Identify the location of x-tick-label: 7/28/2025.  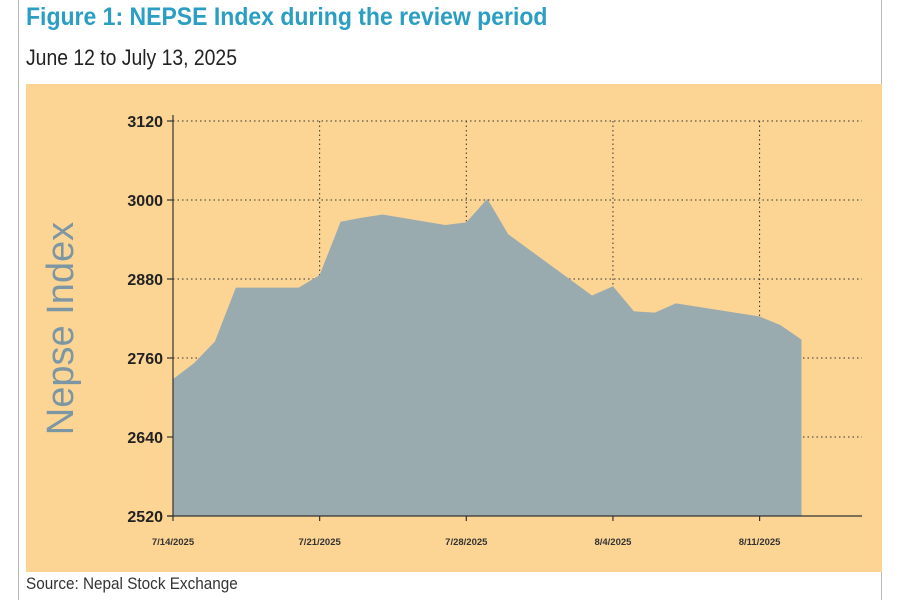
(466, 542).